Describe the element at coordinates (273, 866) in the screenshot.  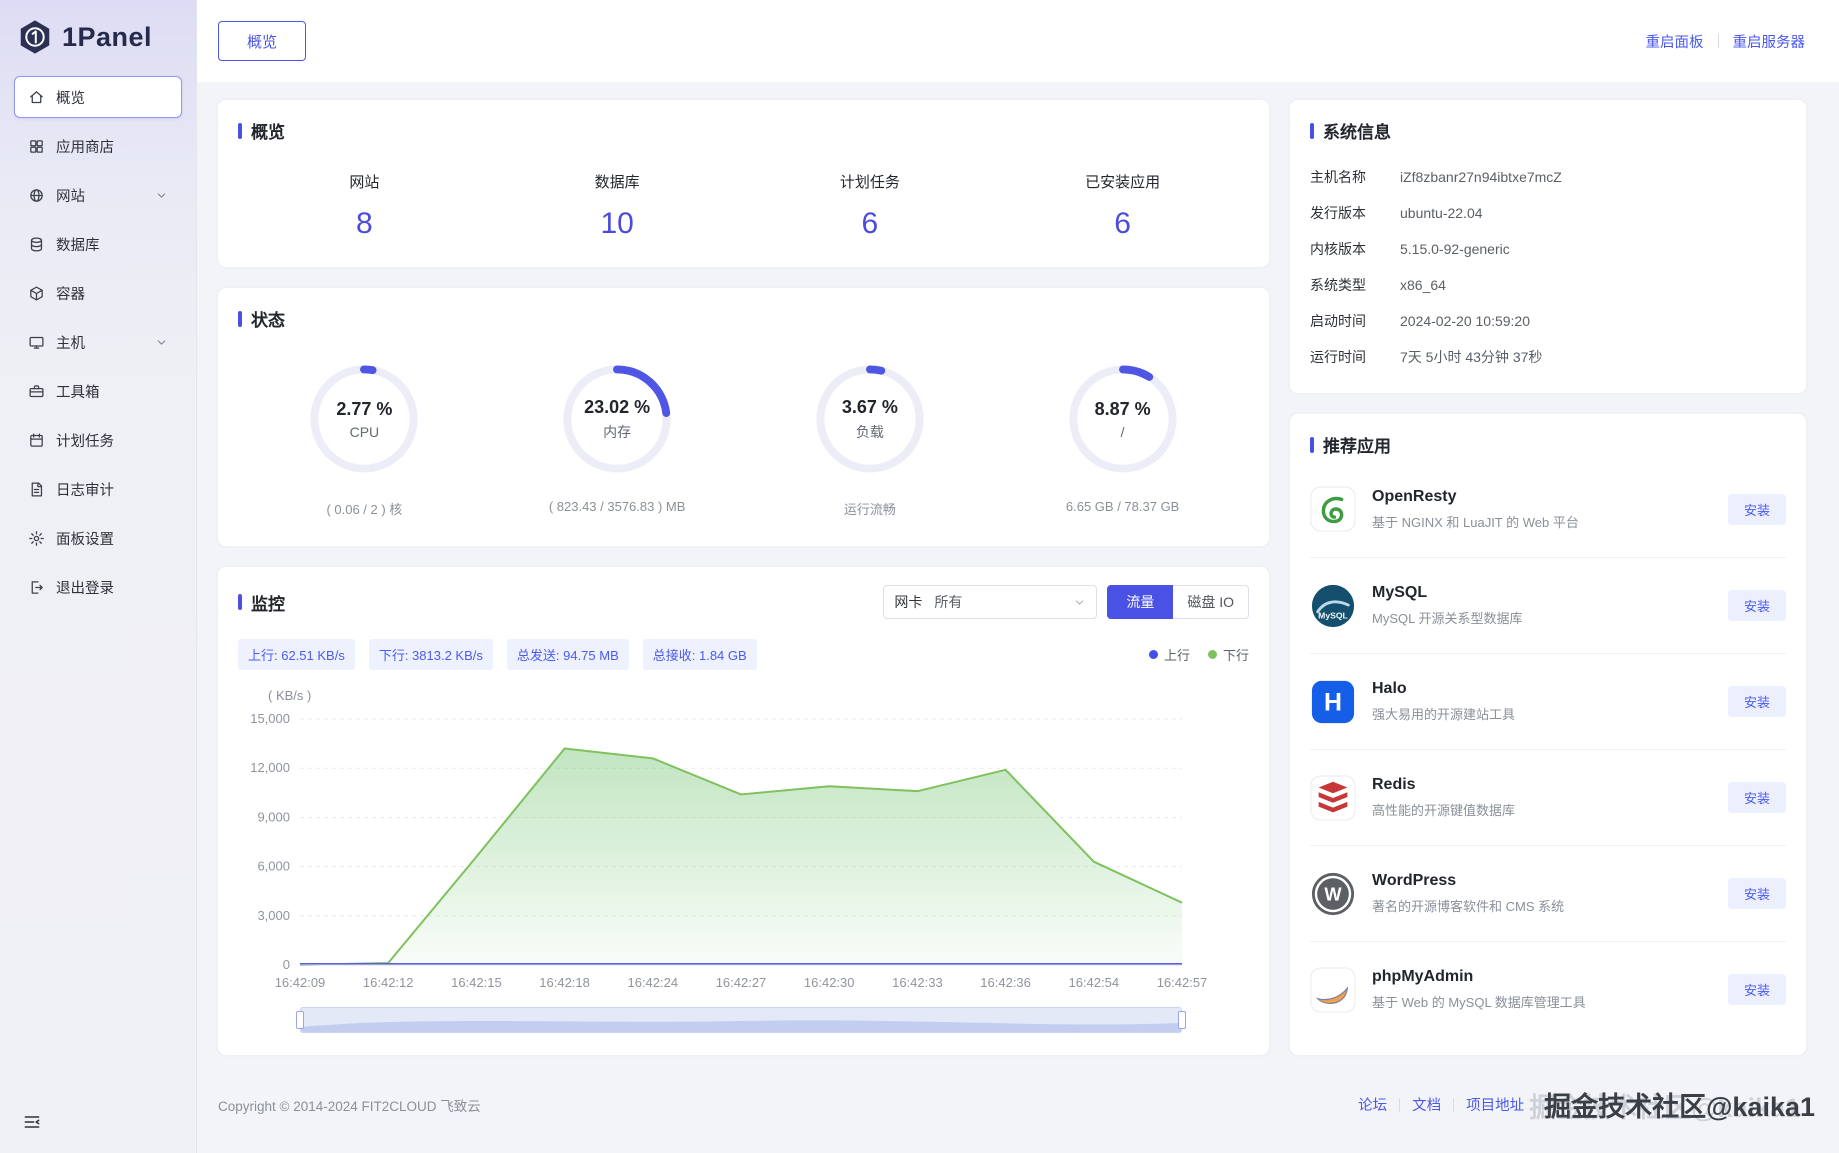
I see `svg-text: 6,000` at that location.